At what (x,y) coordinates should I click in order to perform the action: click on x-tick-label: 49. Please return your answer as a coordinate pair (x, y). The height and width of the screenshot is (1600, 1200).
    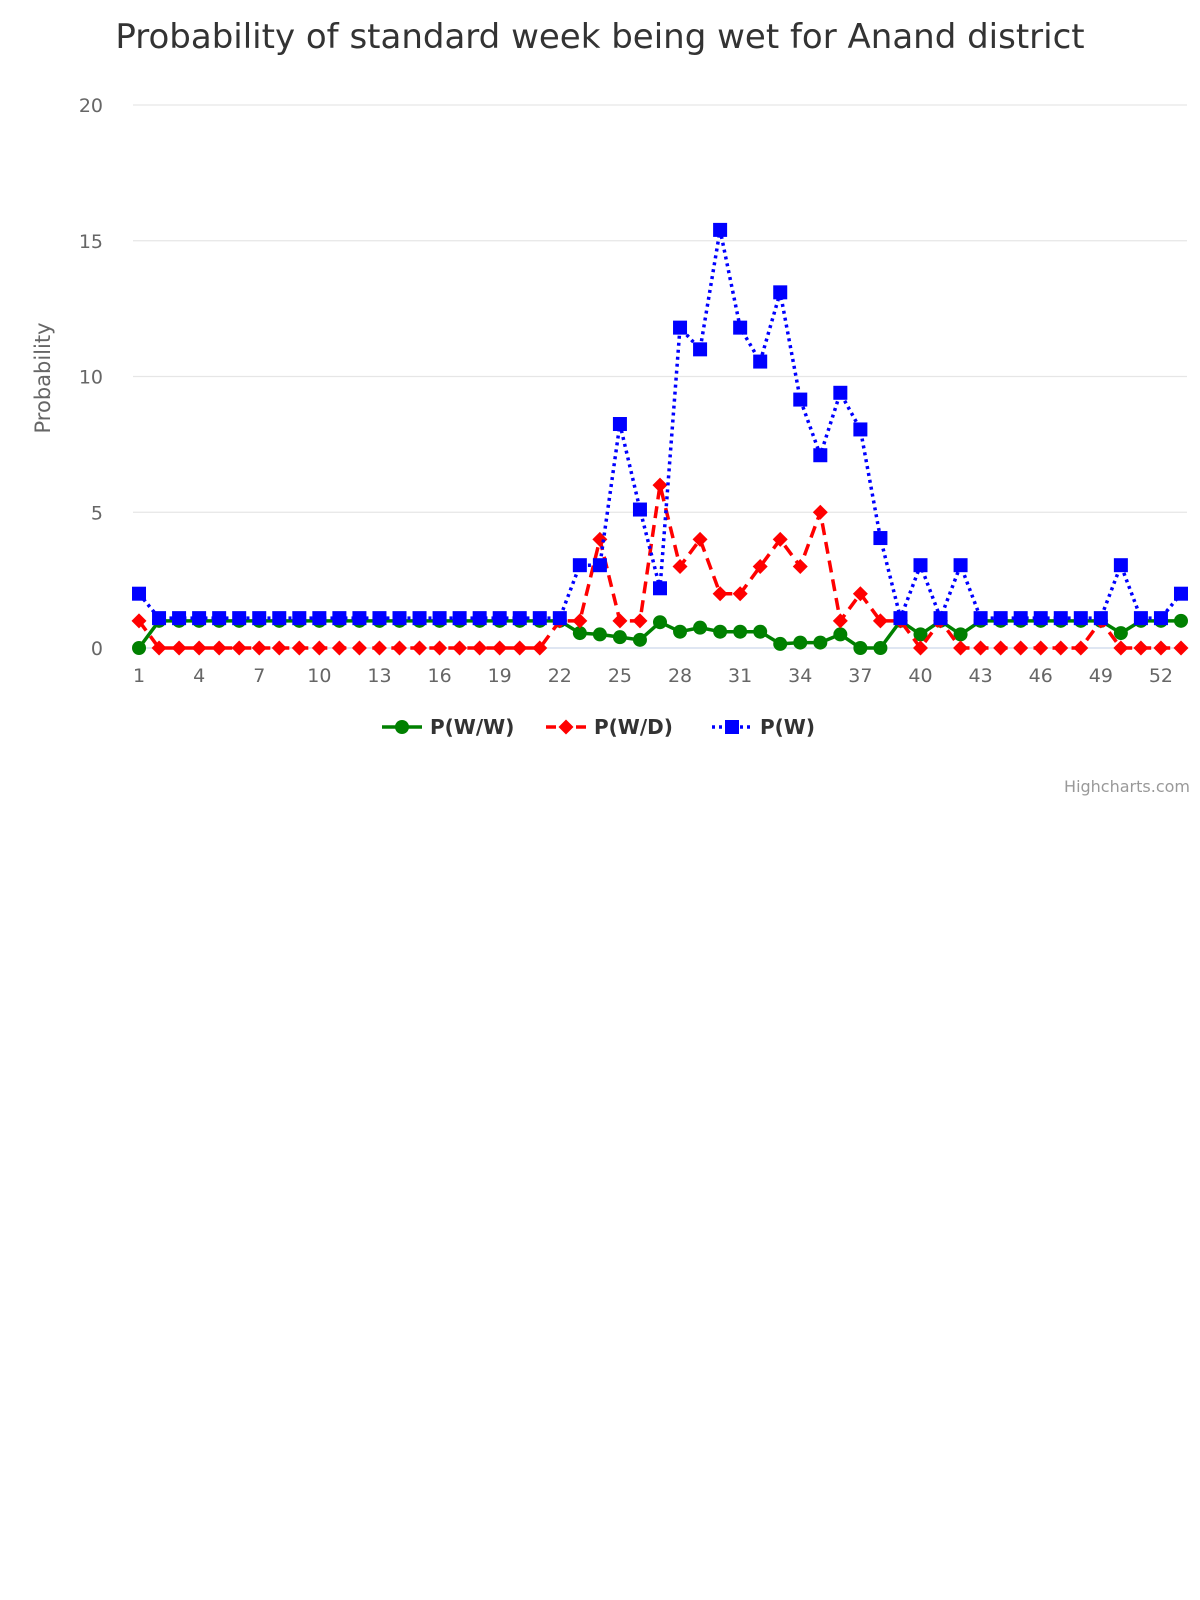
    Looking at the image, I should click on (1101, 676).